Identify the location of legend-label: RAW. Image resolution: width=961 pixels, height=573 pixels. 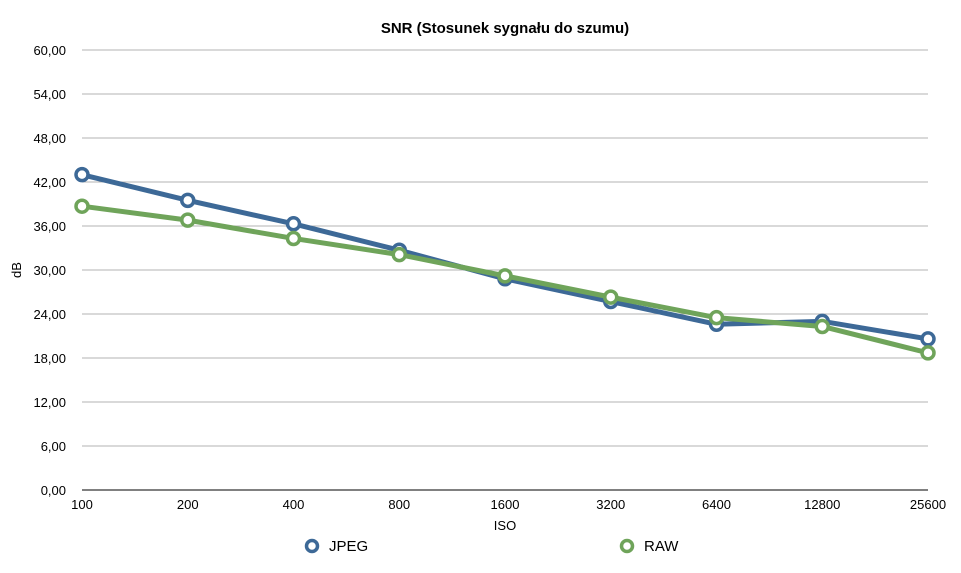
(661, 546).